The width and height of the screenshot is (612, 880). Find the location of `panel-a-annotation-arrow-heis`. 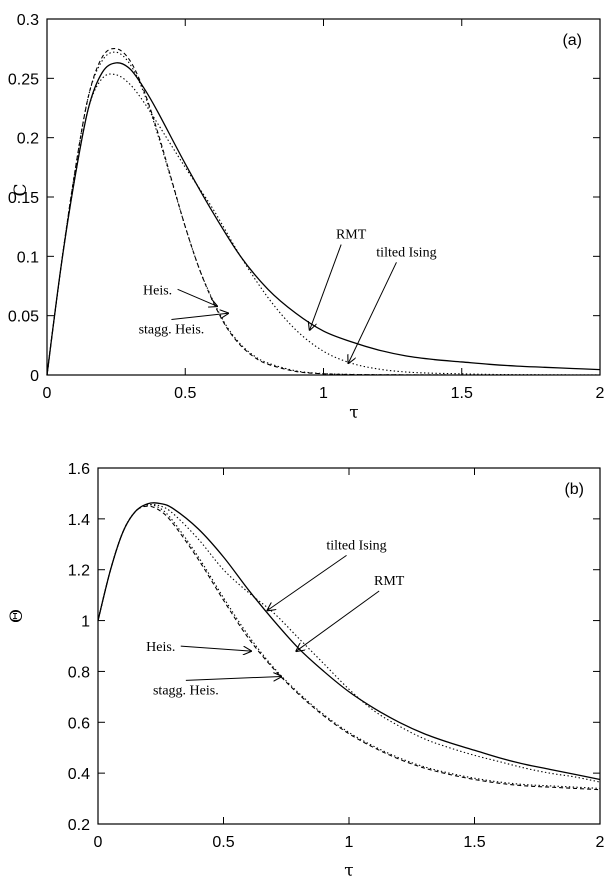

panel-a-annotation-arrow-heis is located at coordinates (197, 297).